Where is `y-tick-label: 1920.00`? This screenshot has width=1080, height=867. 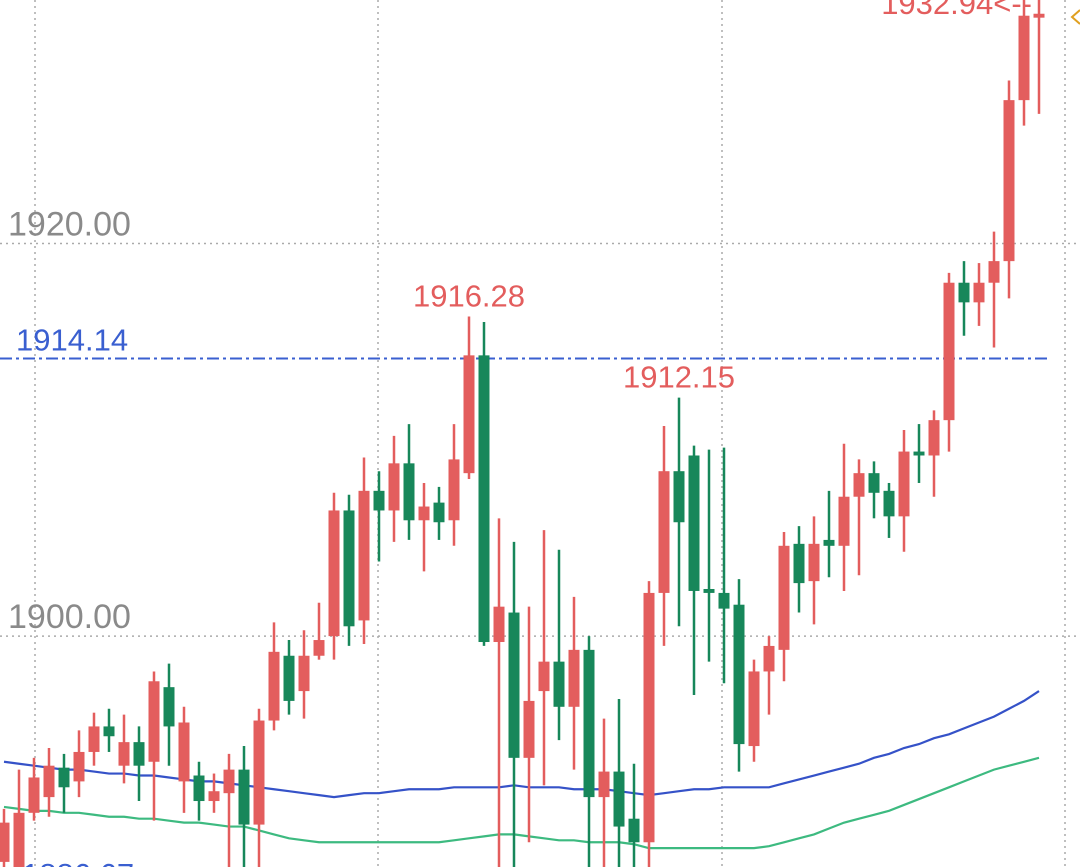 y-tick-label: 1920.00 is located at coordinates (69, 224).